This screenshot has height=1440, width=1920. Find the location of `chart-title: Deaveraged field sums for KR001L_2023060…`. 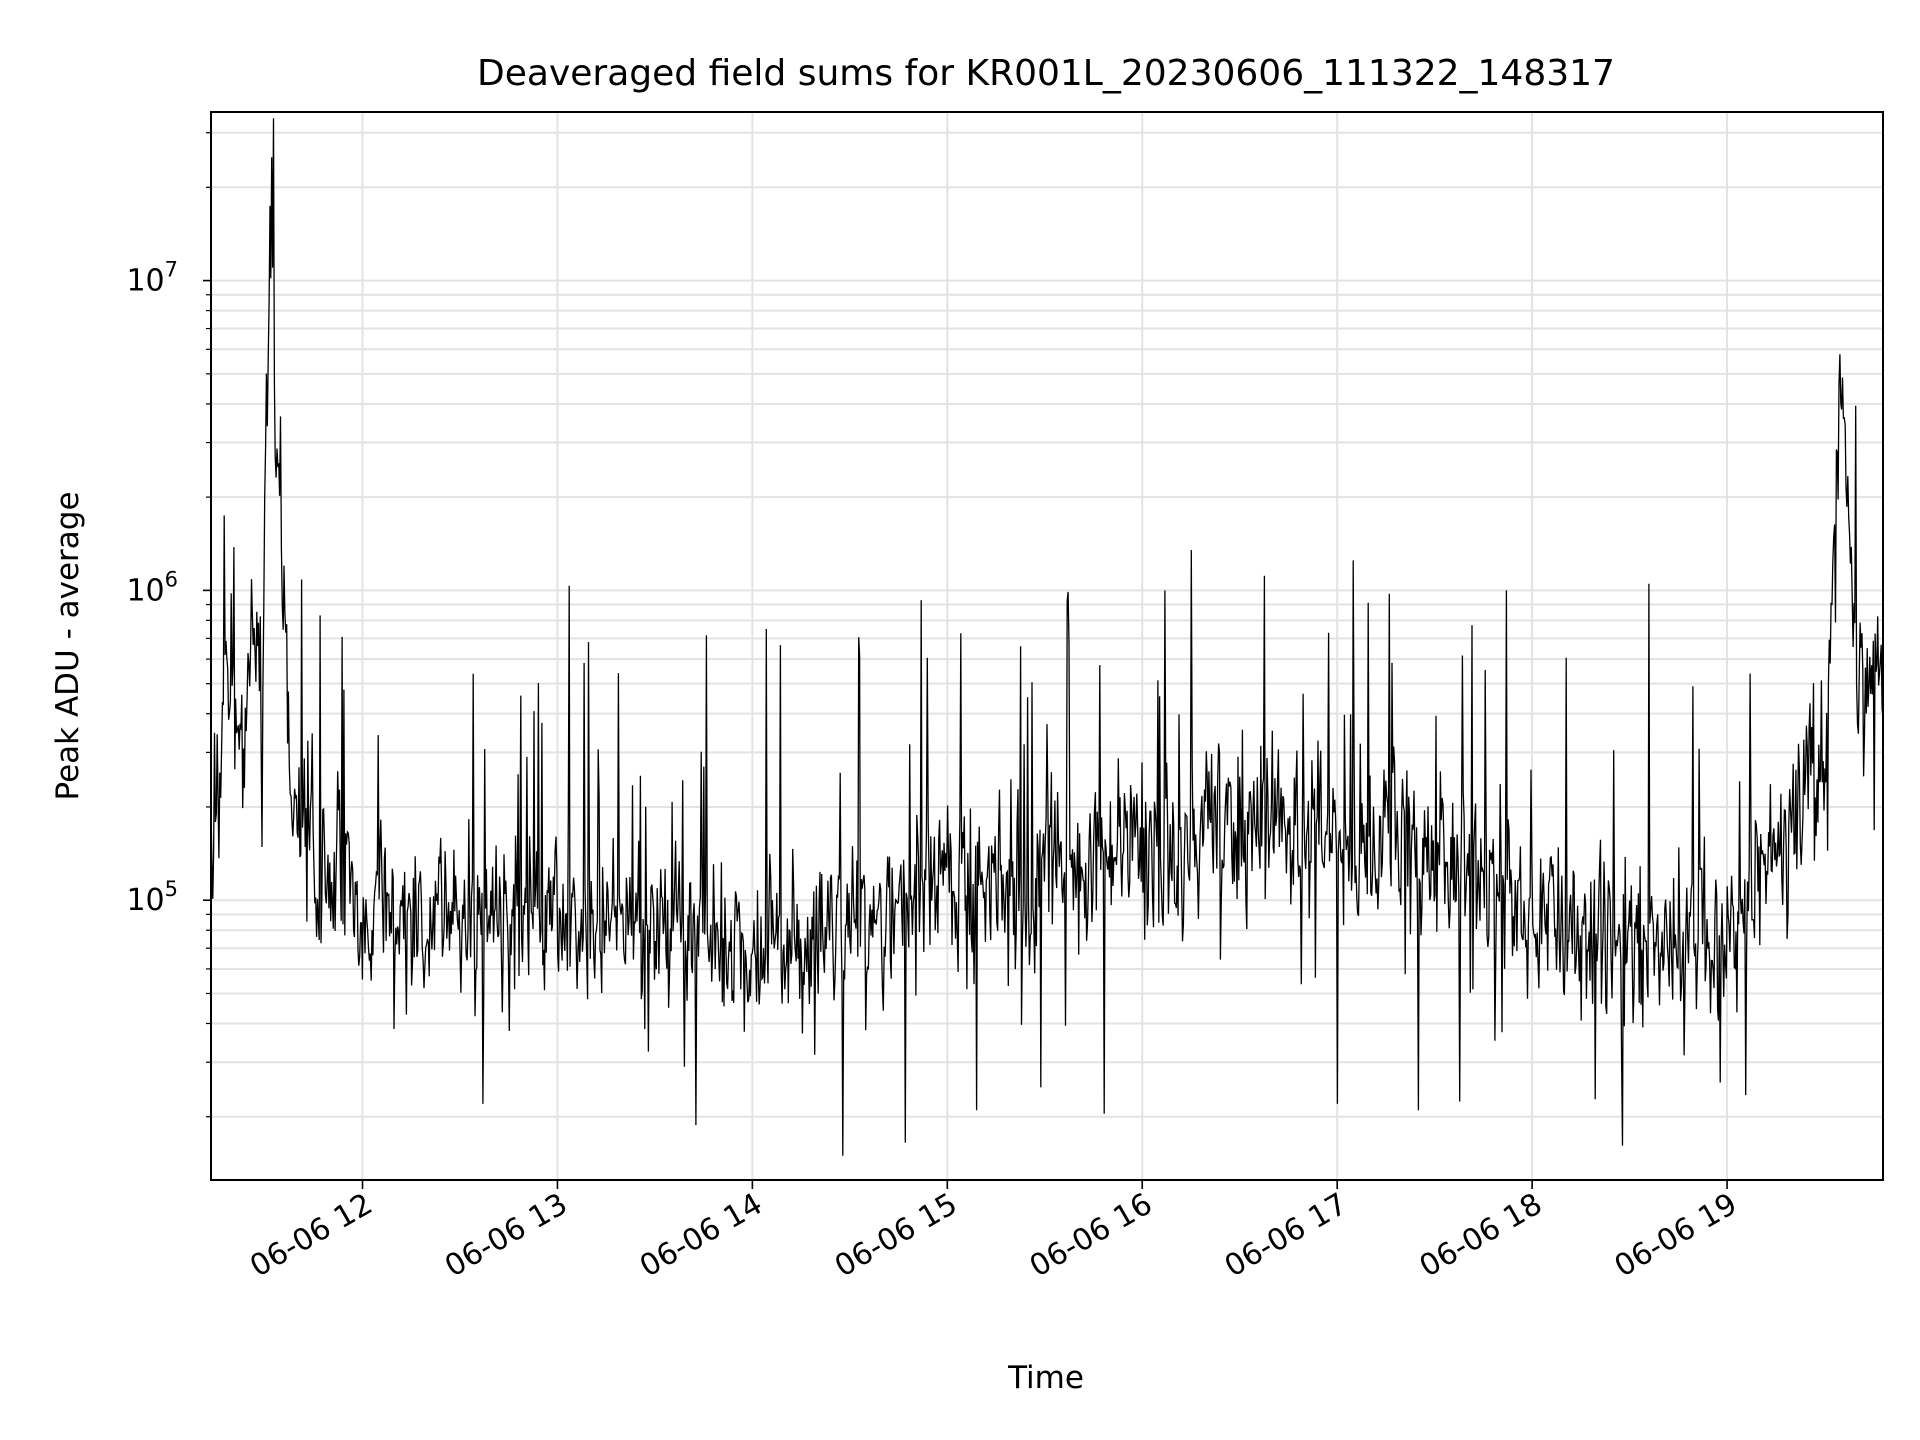

chart-title: Deaveraged field sums for KR001L_2023060… is located at coordinates (1046, 73).